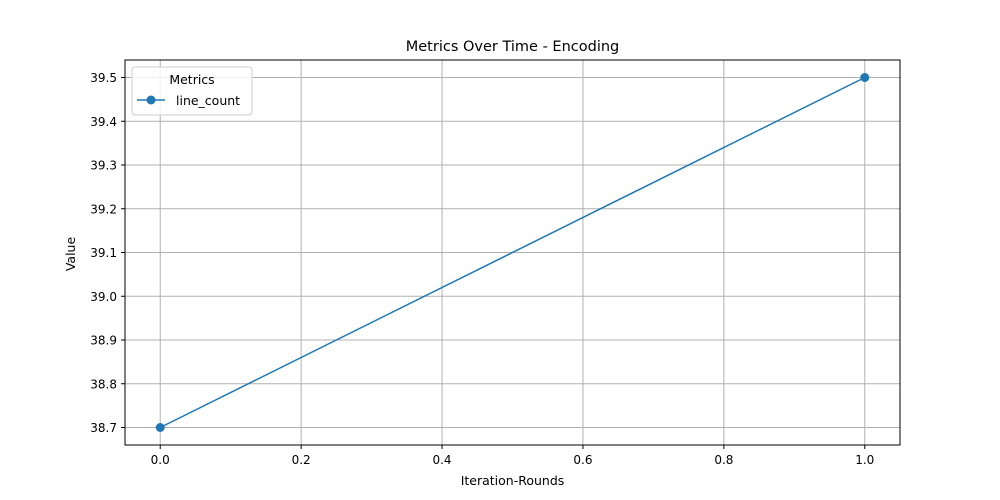 The width and height of the screenshot is (1000, 500). What do you see at coordinates (103, 384) in the screenshot?
I see `y-tick-label: 38.8` at bounding box center [103, 384].